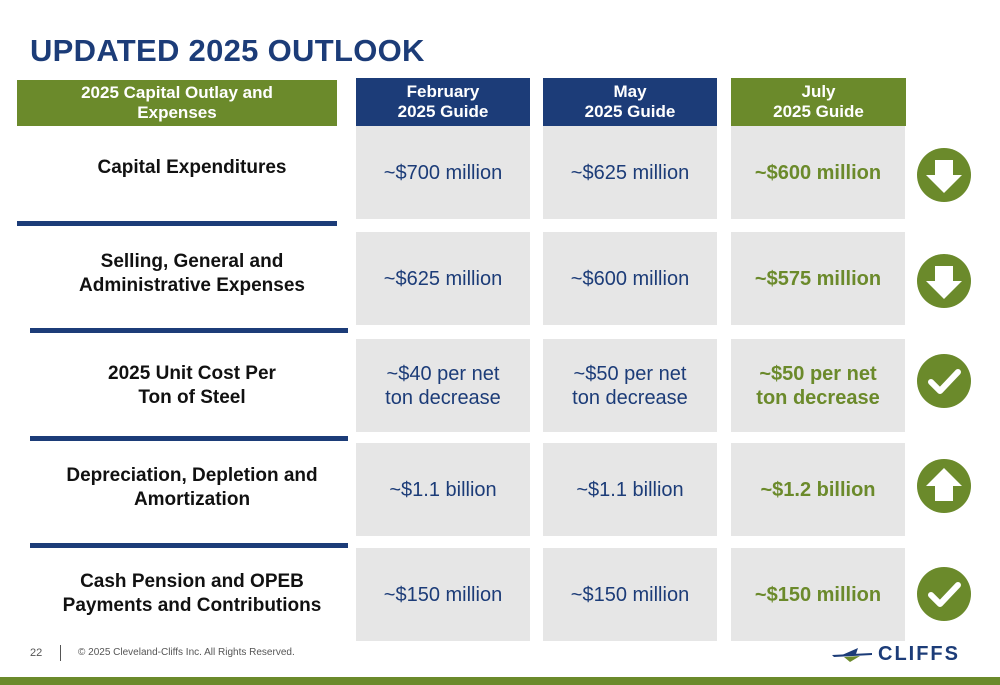 This screenshot has width=1000, height=685. Describe the element at coordinates (630, 172) in the screenshot. I see `cell-capex-may: ~$625 million` at that location.